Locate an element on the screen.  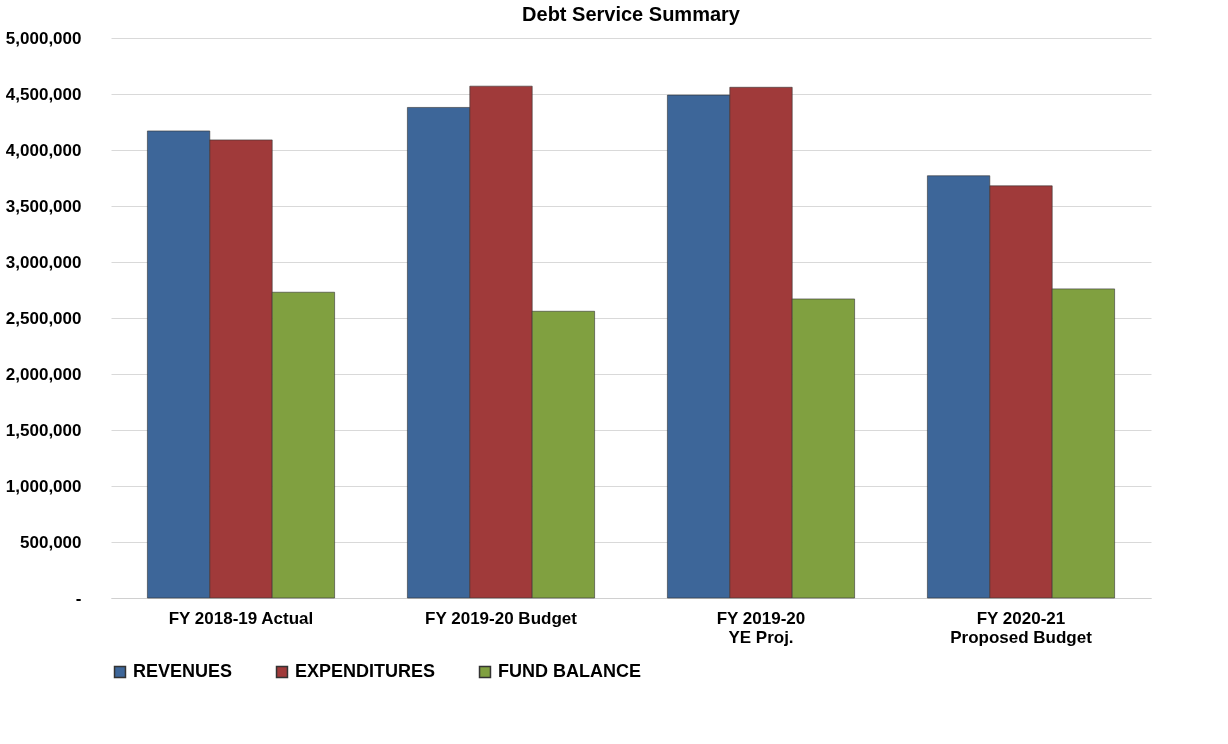
y-tick-label: 5,000,000 is located at coordinates (43, 38).